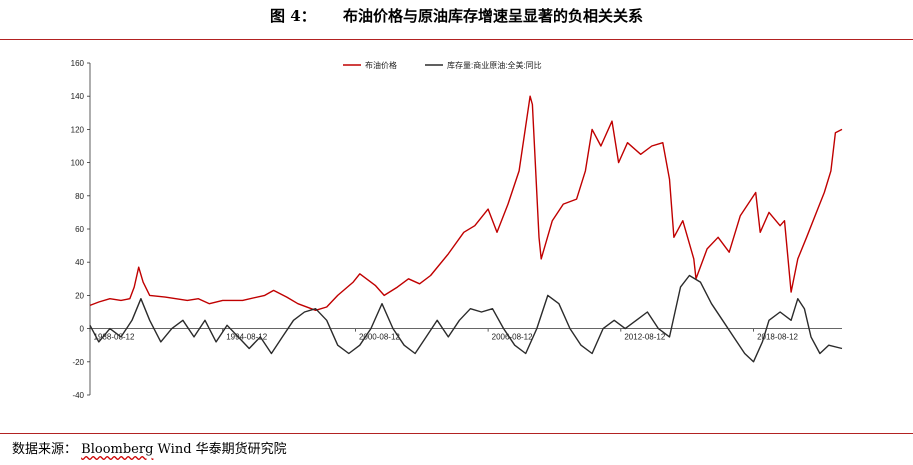  I want to click on source-bloomberg: Bloomberg, so click(117, 449).